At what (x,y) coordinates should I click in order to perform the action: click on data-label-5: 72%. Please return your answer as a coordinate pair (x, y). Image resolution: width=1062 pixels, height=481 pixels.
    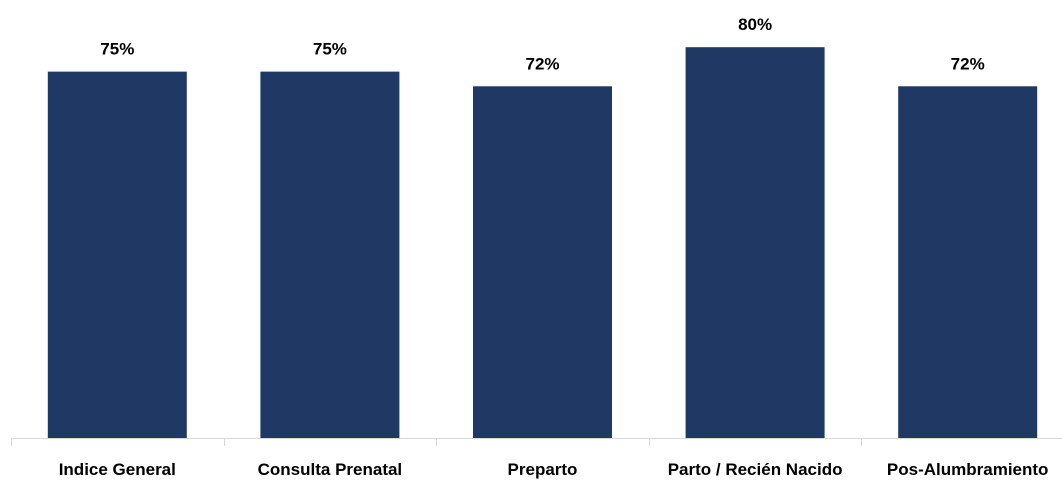
    Looking at the image, I should click on (968, 63).